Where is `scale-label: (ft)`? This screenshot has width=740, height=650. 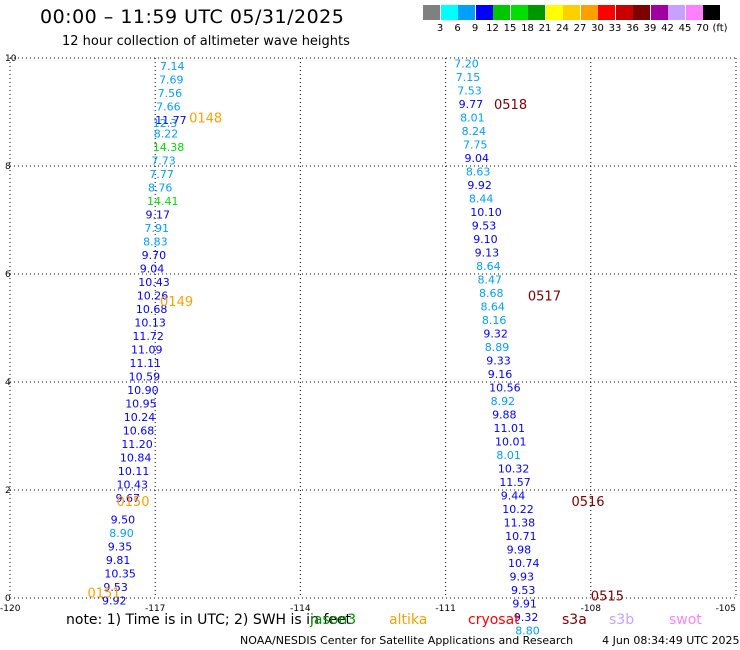
scale-label: (ft) is located at coordinates (720, 28).